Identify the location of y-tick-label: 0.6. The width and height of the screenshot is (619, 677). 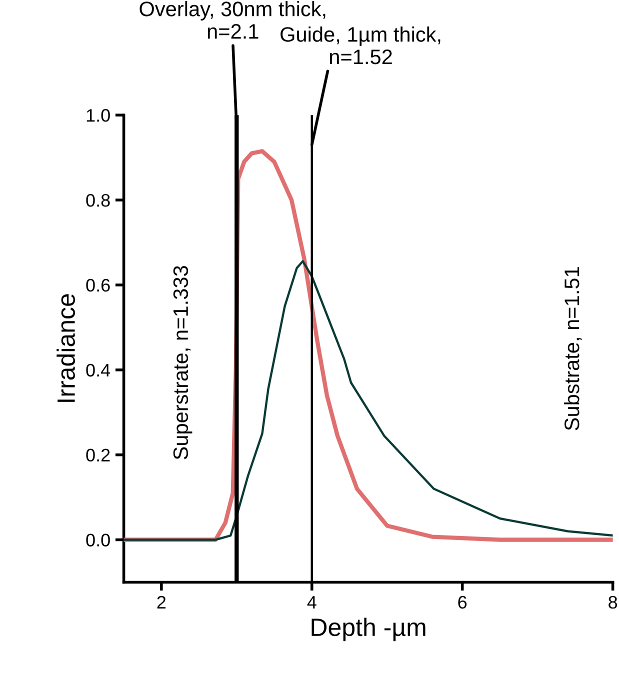
(98, 285).